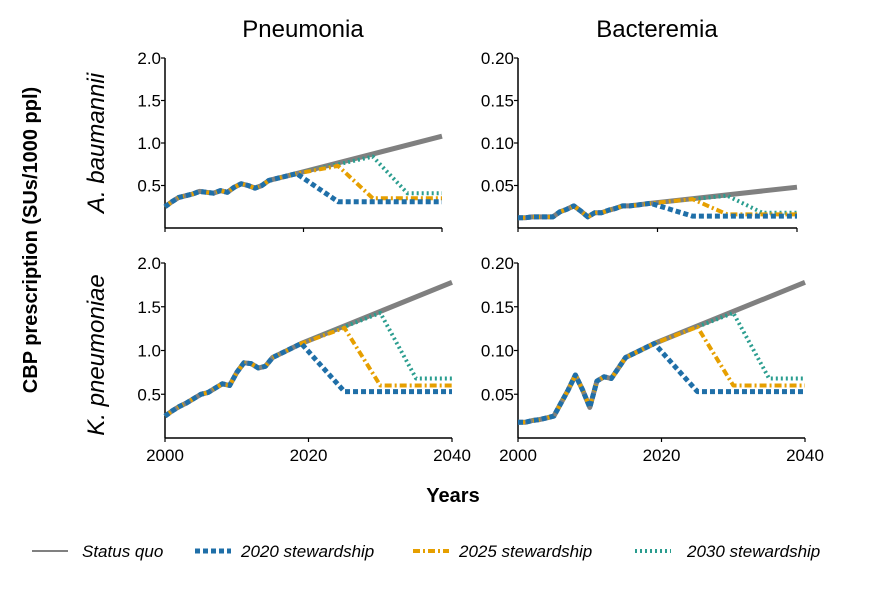 The height and width of the screenshot is (593, 873). I want to click on legend-label: 2025 stewardship, so click(525, 551).